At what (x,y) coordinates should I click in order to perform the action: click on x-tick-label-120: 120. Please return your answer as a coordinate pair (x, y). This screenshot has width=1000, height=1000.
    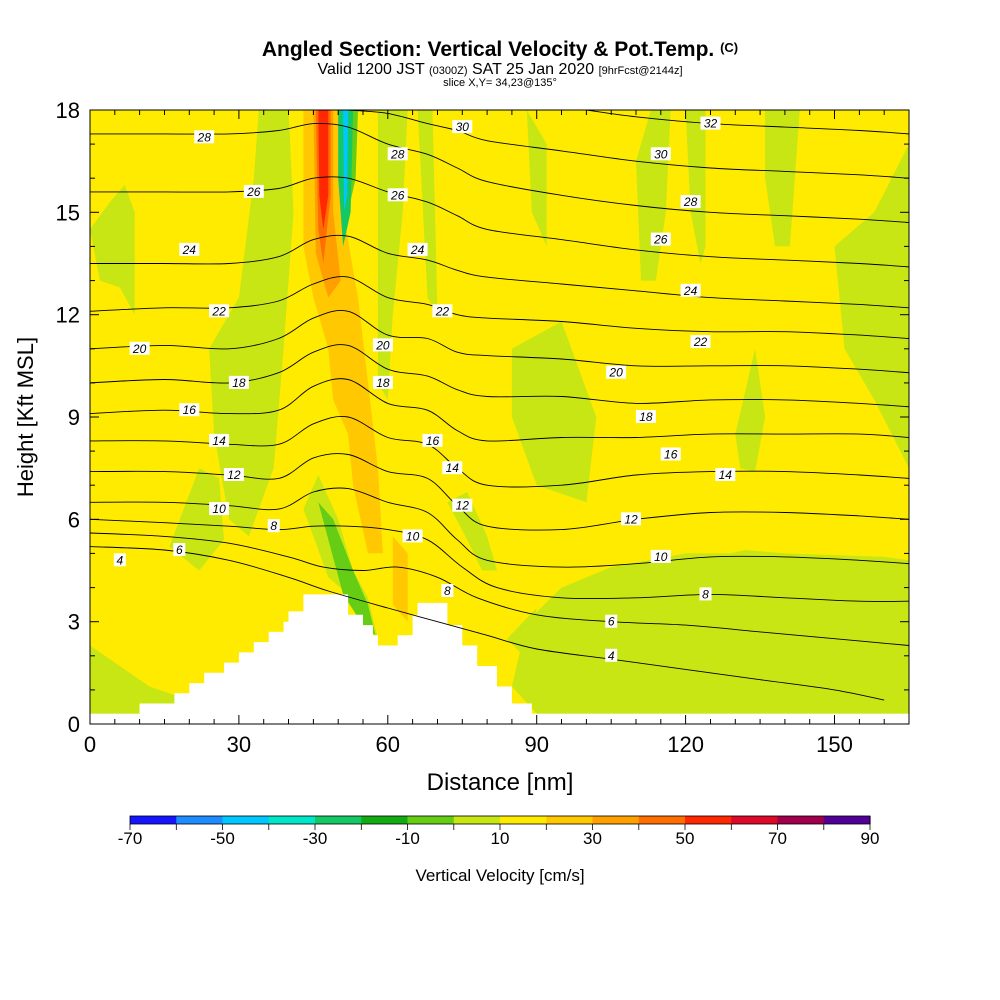
    Looking at the image, I should click on (685, 744).